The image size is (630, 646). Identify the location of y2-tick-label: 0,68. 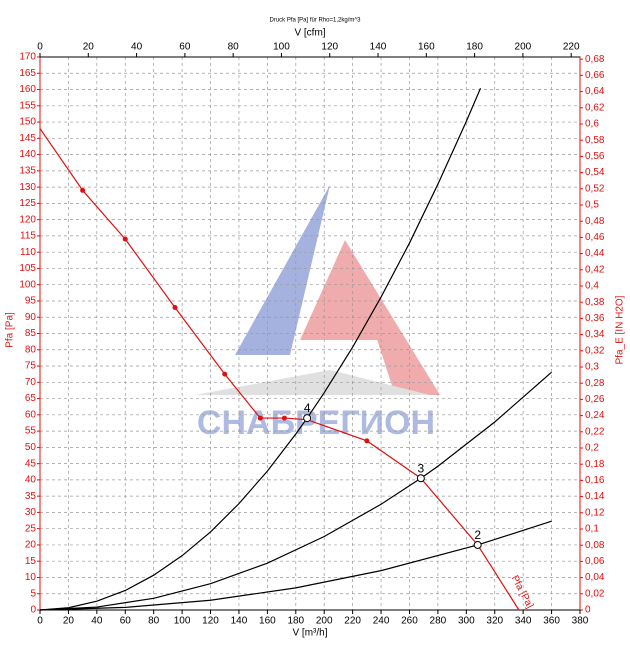
(595, 59).